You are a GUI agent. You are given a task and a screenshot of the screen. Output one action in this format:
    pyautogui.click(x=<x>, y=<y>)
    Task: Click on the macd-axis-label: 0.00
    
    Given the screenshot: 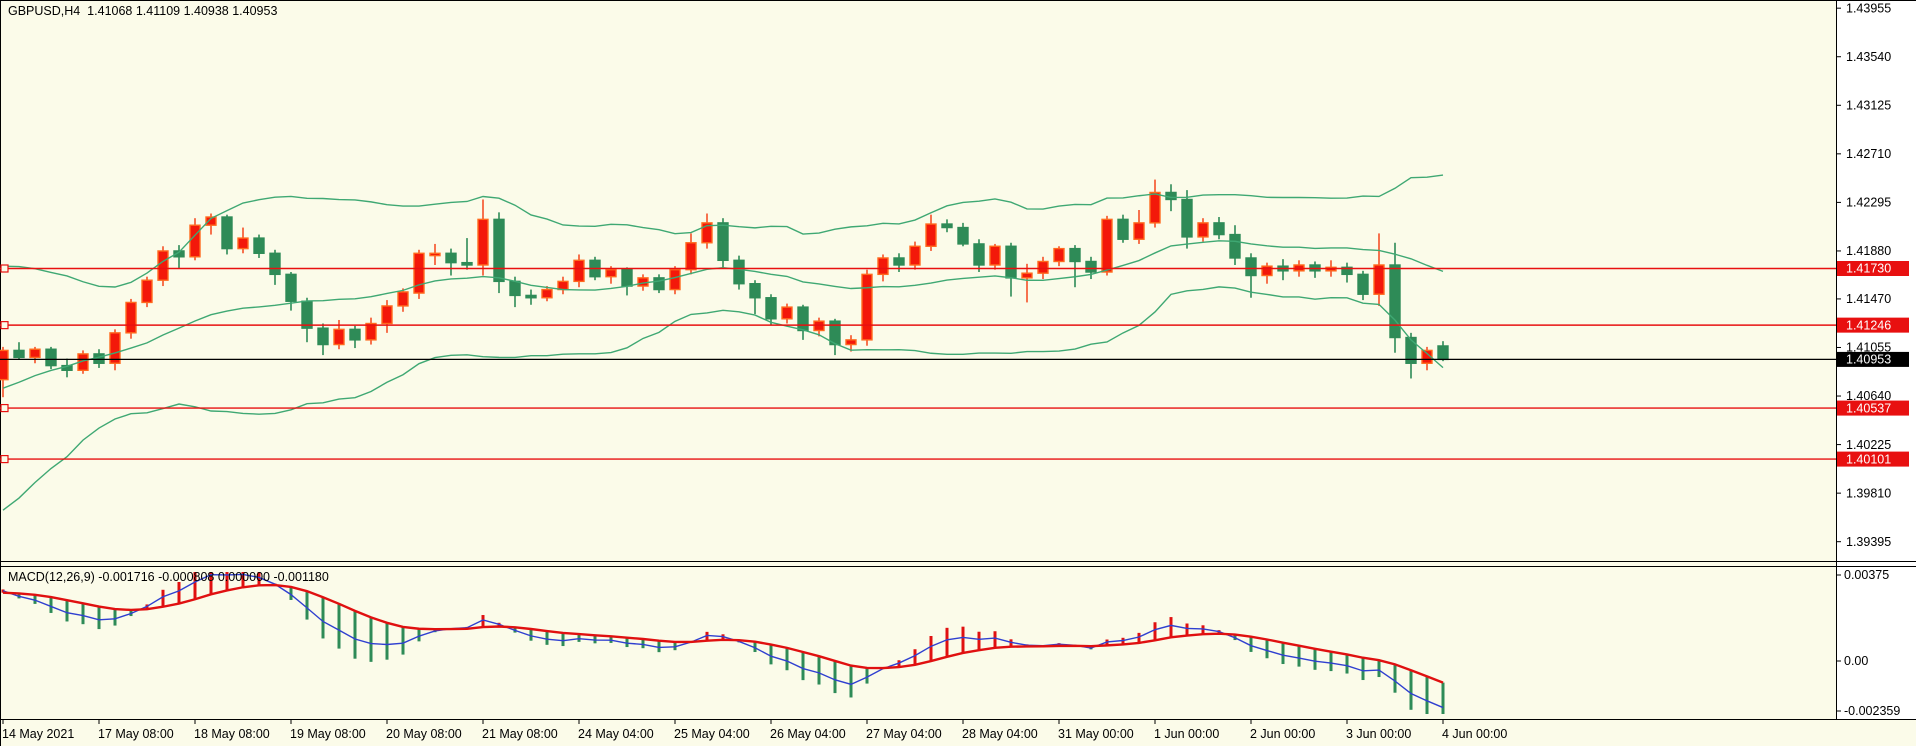 What is the action you would take?
    pyautogui.click(x=1856, y=661)
    